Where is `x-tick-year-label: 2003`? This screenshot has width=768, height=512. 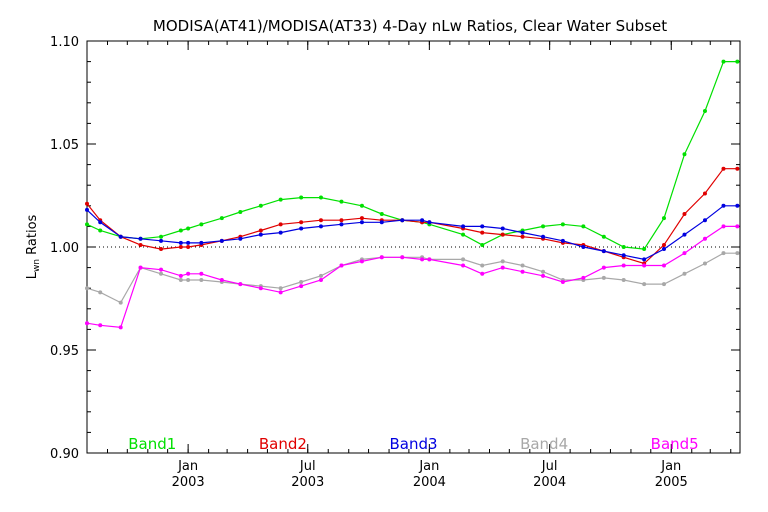 x-tick-year-label: 2003 is located at coordinates (307, 482).